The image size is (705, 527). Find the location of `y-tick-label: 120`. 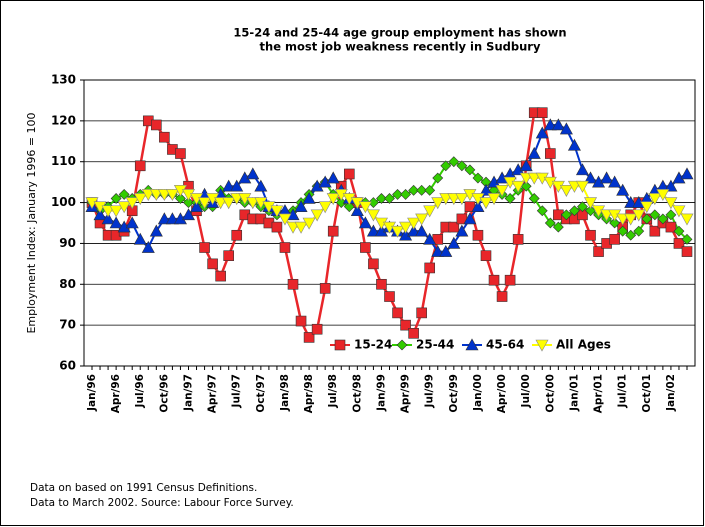

y-tick-label: 120 is located at coordinates (63, 120).